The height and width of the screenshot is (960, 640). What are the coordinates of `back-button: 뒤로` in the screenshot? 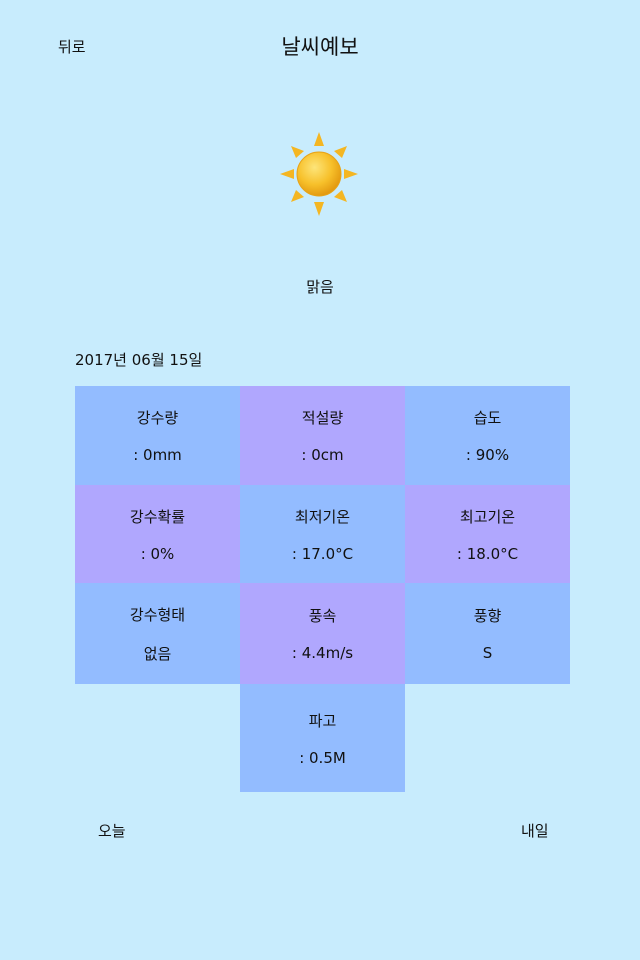 It's located at (72, 47).